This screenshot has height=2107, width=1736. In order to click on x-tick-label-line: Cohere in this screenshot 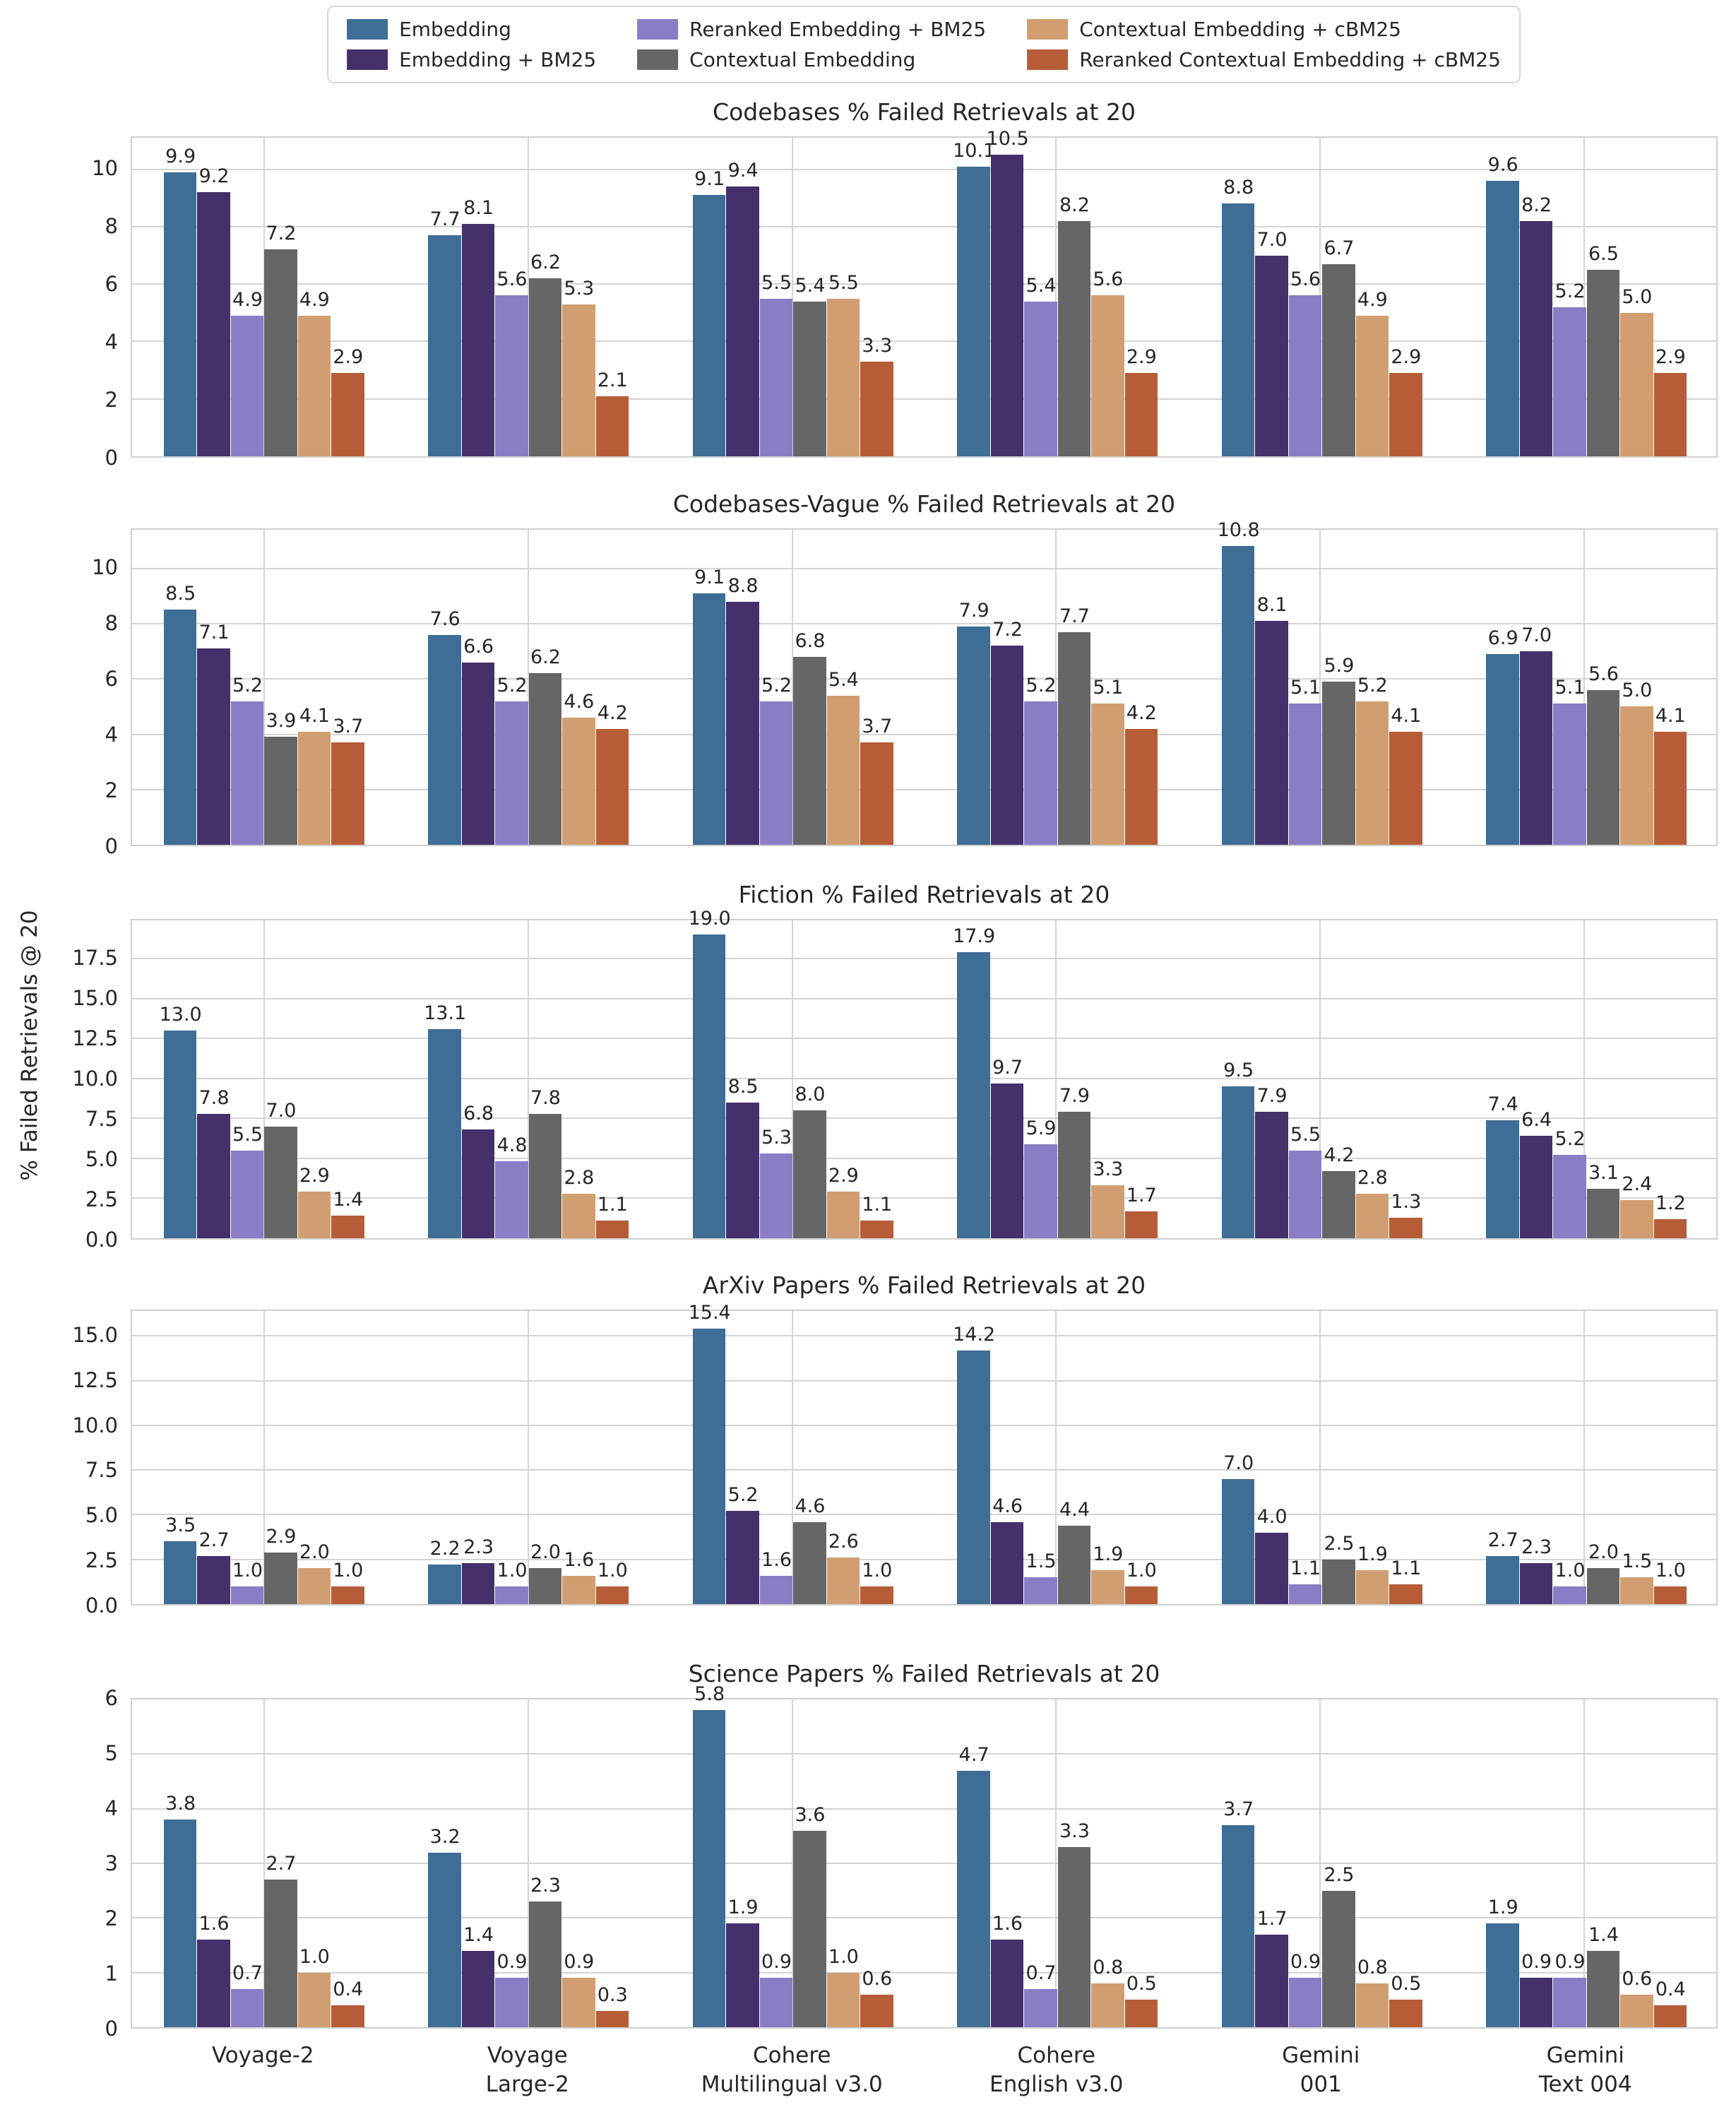, I will do `click(1056, 2055)`.